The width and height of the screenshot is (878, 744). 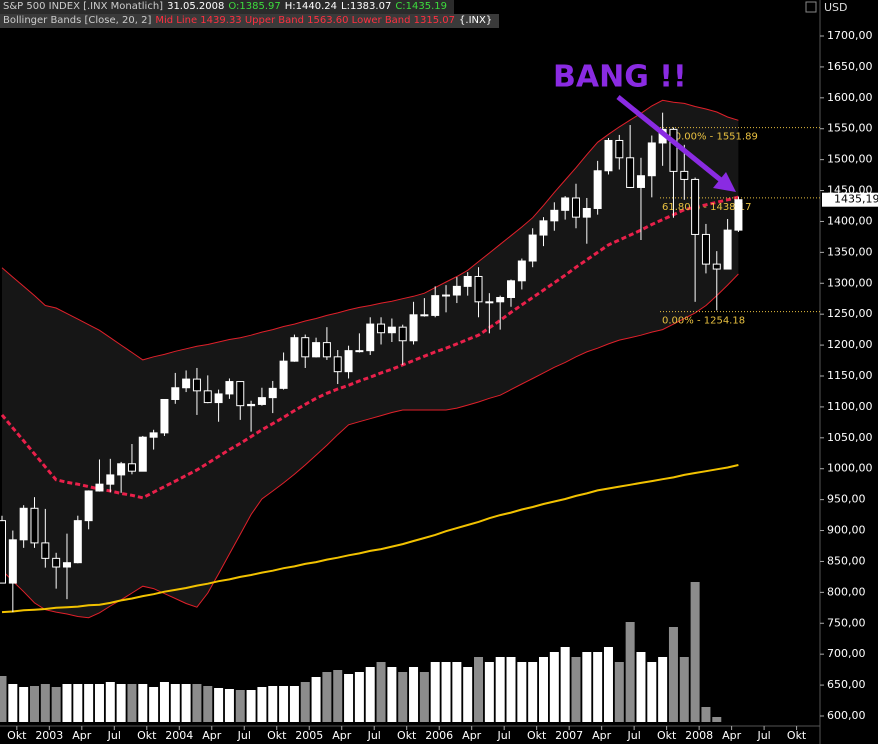 I want to click on annotation-arrow, so click(x=670, y=139).